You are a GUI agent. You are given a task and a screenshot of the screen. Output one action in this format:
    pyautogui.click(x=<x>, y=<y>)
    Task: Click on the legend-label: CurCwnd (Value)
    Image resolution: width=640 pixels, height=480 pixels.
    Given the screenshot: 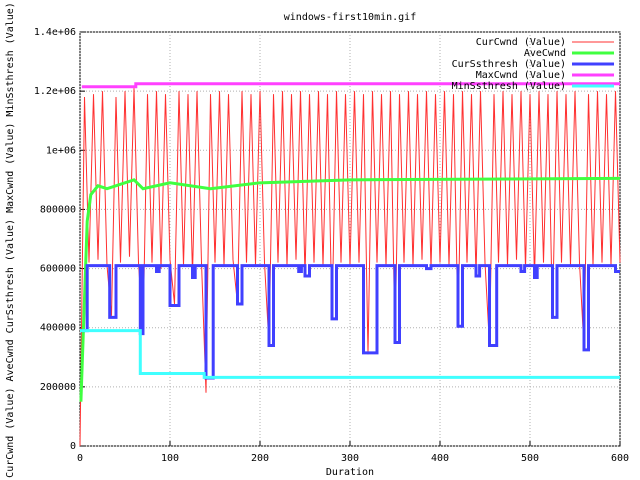 What is the action you would take?
    pyautogui.click(x=521, y=42)
    